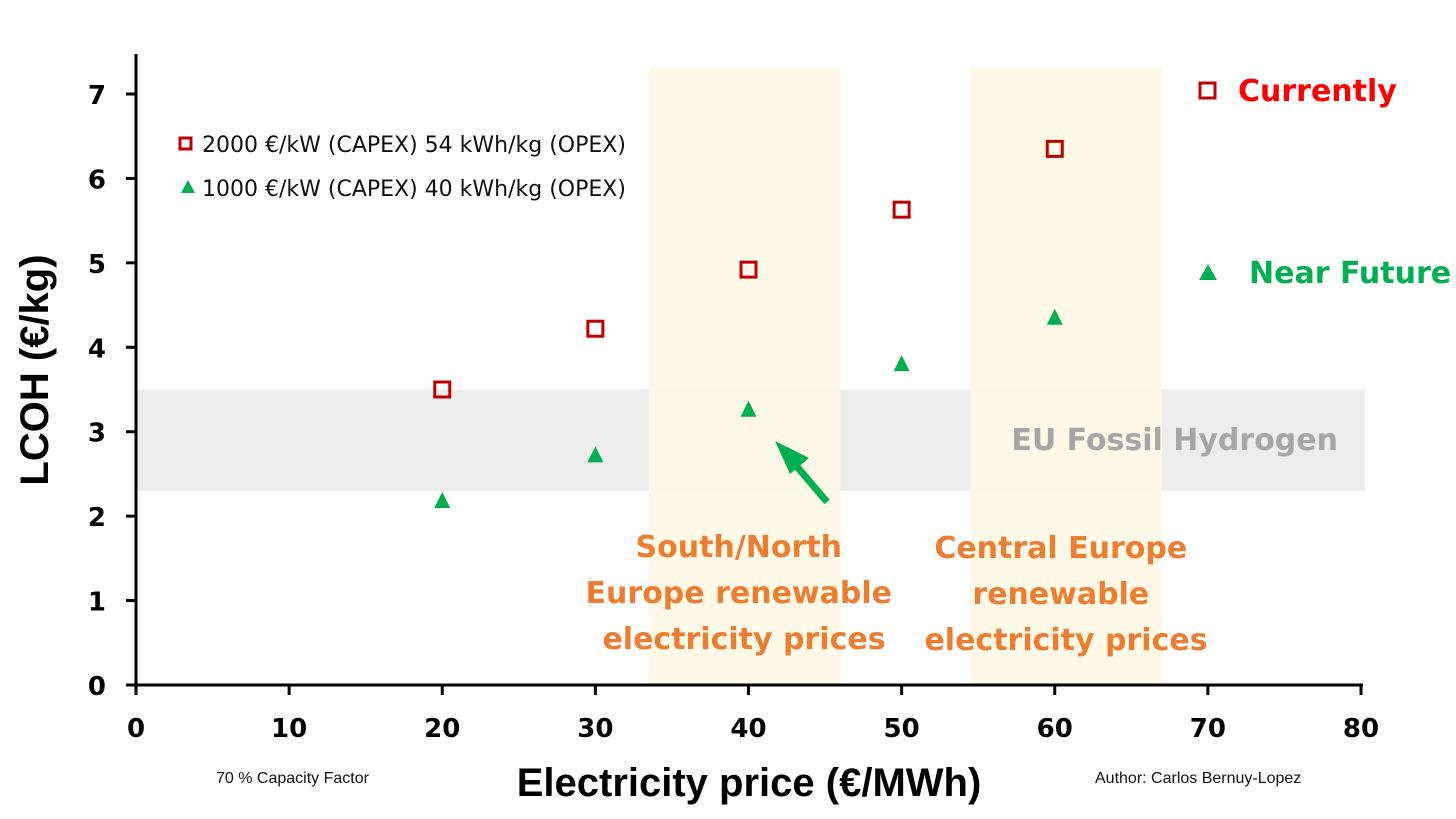  I want to click on x-tick-label: 10, so click(289, 729).